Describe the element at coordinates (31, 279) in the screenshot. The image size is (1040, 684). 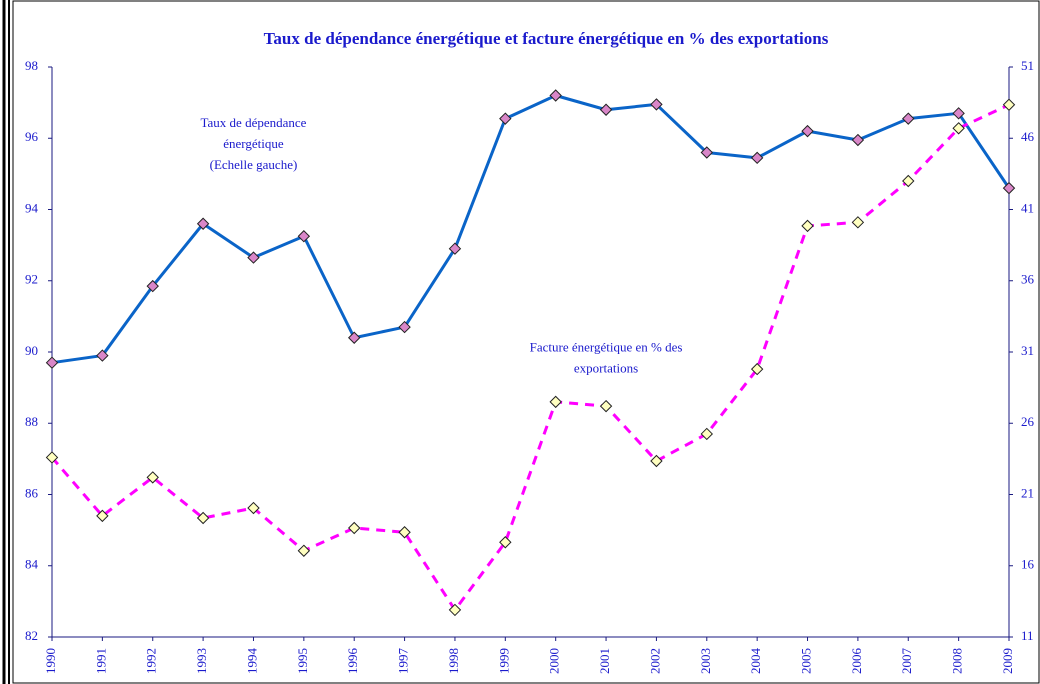
I see `y-tick-label: 92` at that location.